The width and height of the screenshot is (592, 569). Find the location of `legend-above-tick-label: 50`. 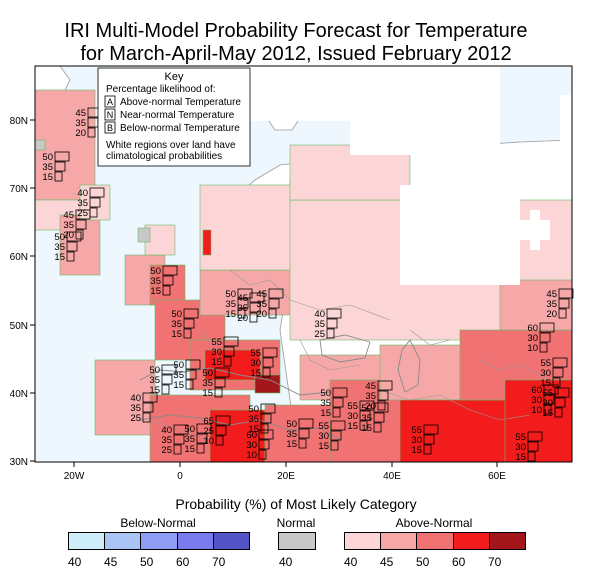

legend-above-tick-label: 50 is located at coordinates (423, 562).